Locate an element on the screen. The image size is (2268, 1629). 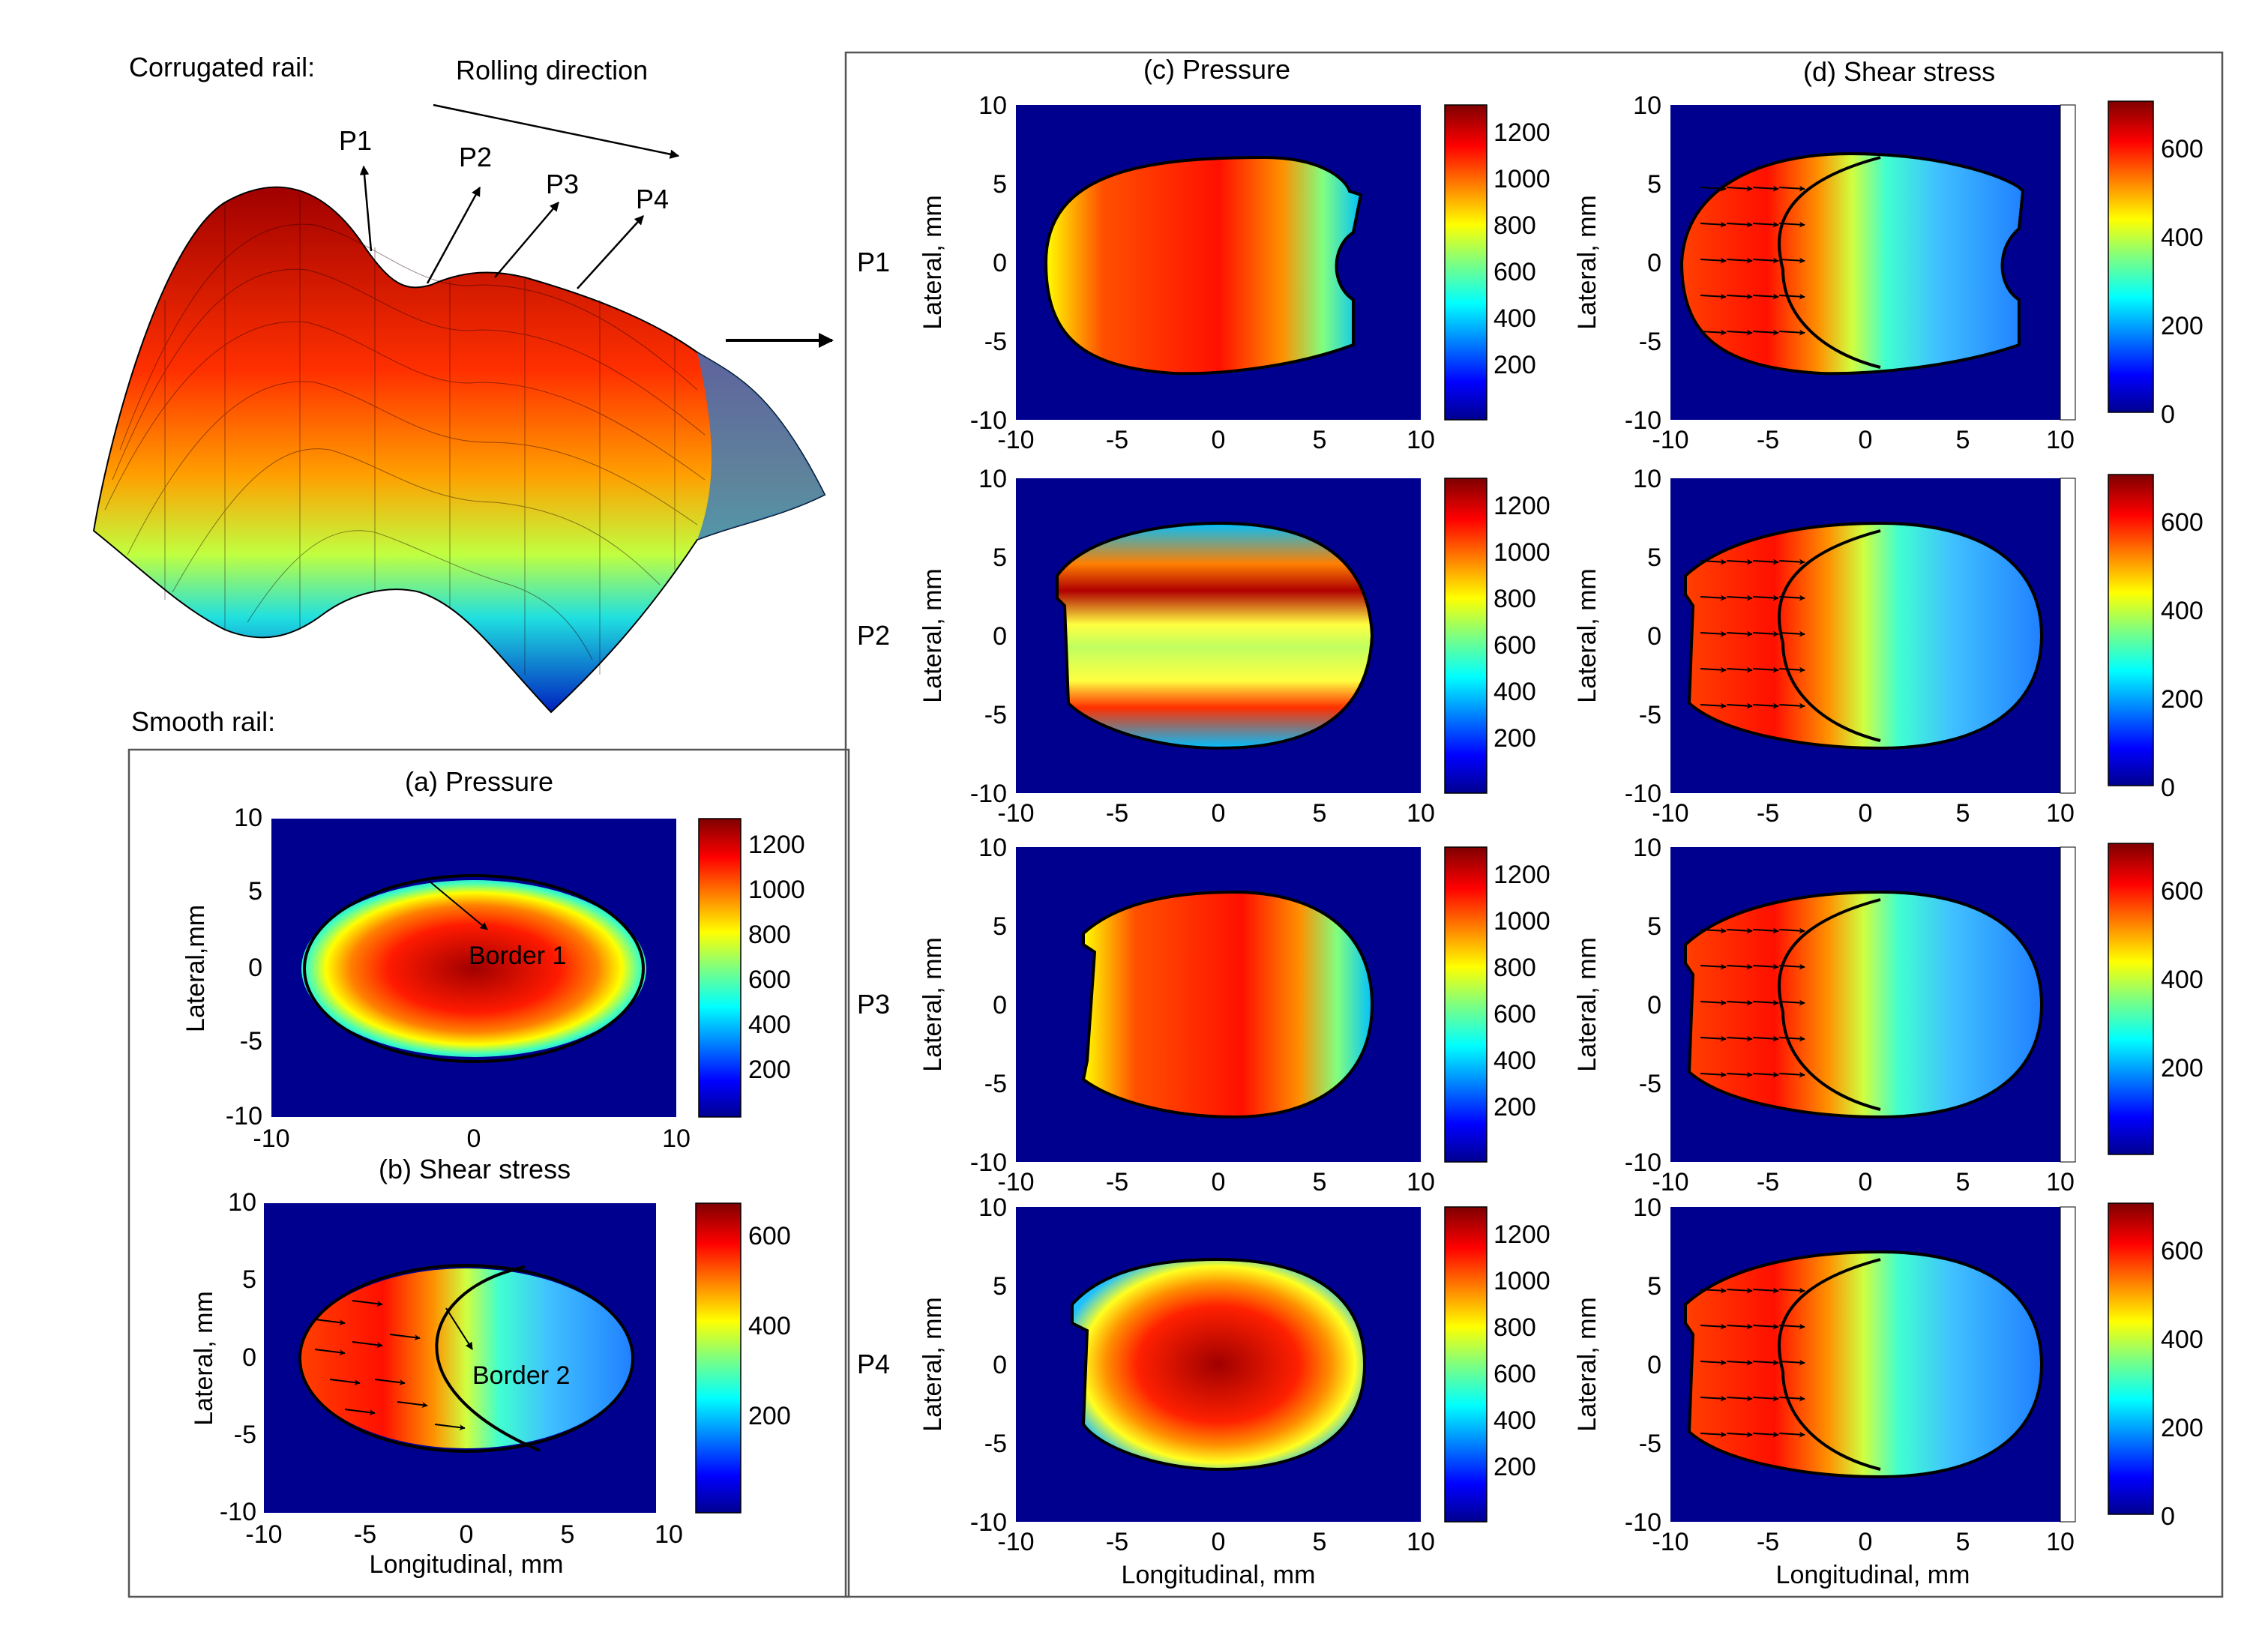
svg-text: 200 is located at coordinates (769, 1416).